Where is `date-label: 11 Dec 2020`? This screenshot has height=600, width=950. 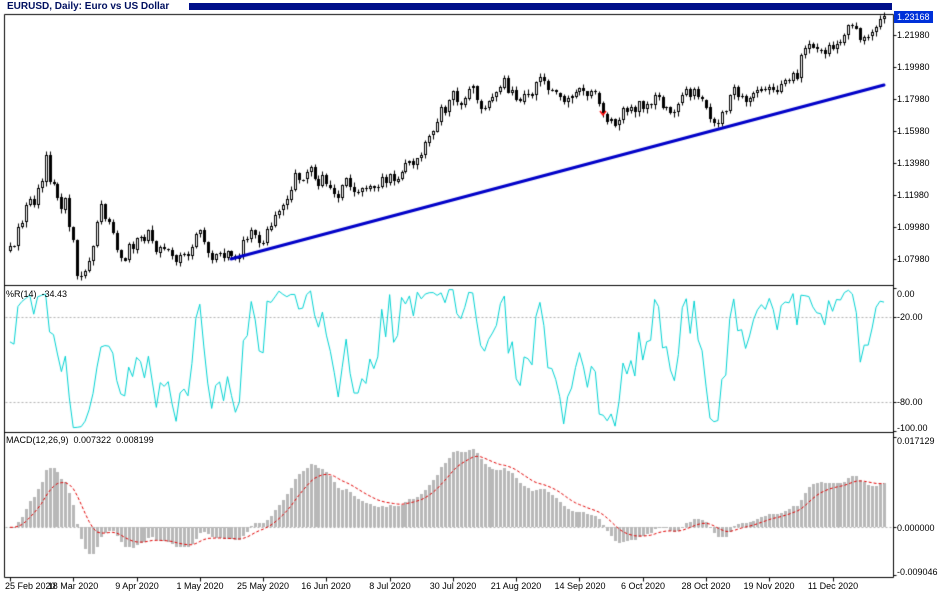 date-label: 11 Dec 2020 is located at coordinates (833, 586).